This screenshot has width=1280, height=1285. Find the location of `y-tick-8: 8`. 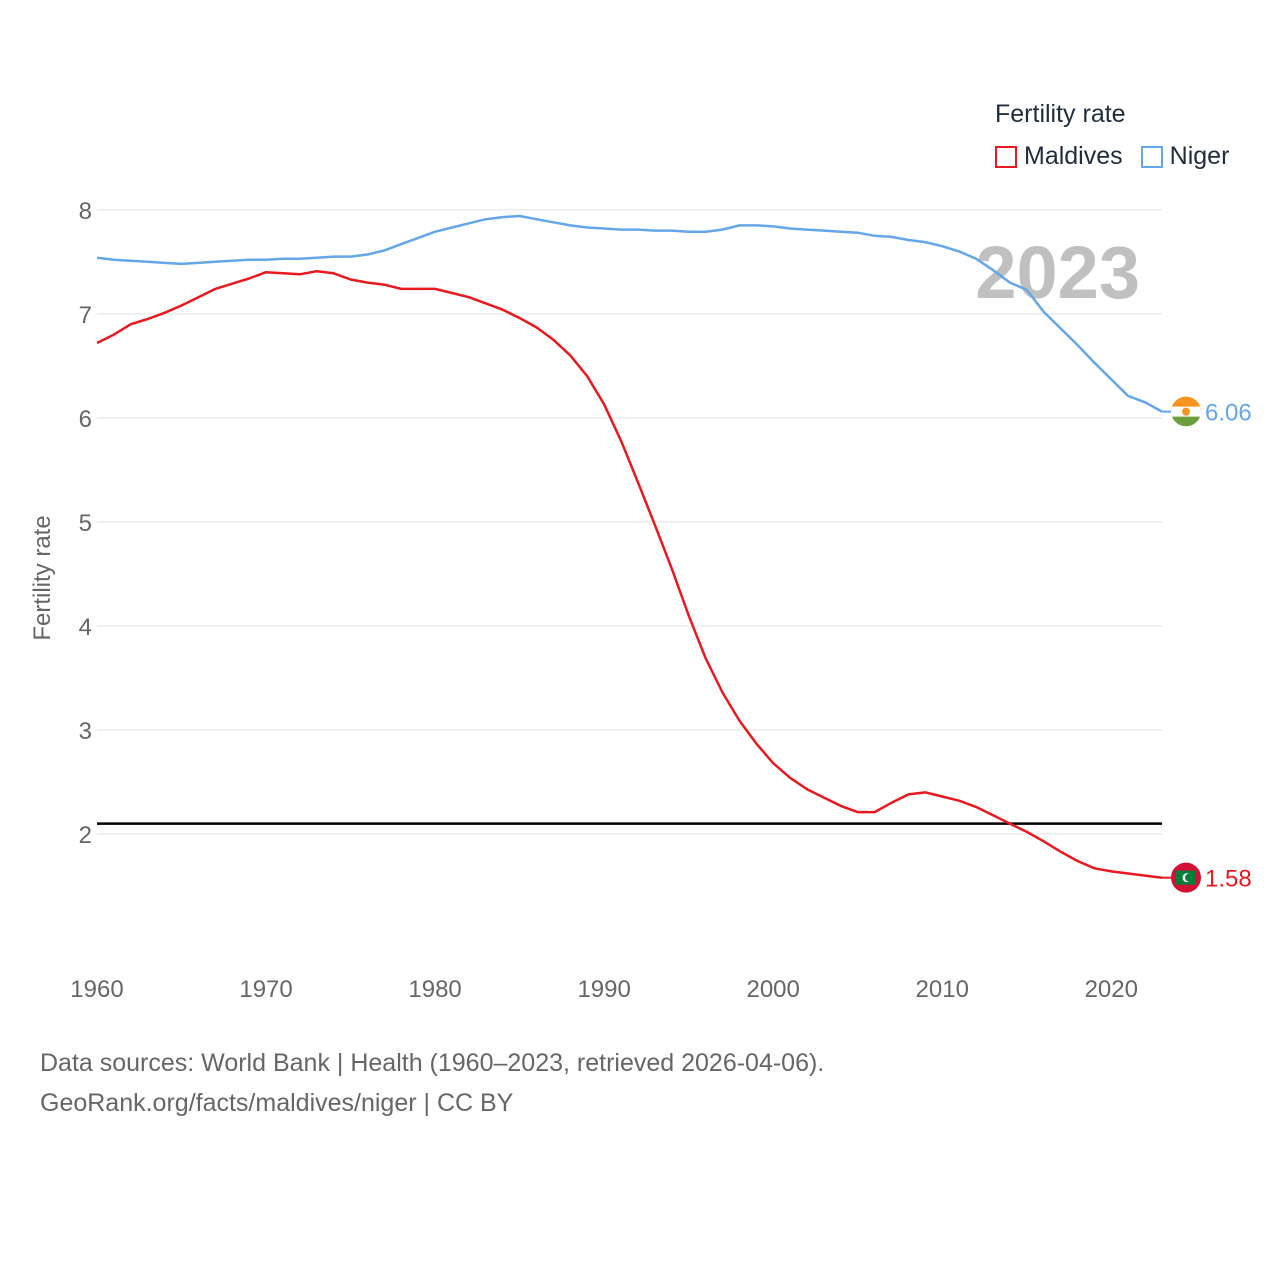

y-tick-8: 8 is located at coordinates (85, 211).